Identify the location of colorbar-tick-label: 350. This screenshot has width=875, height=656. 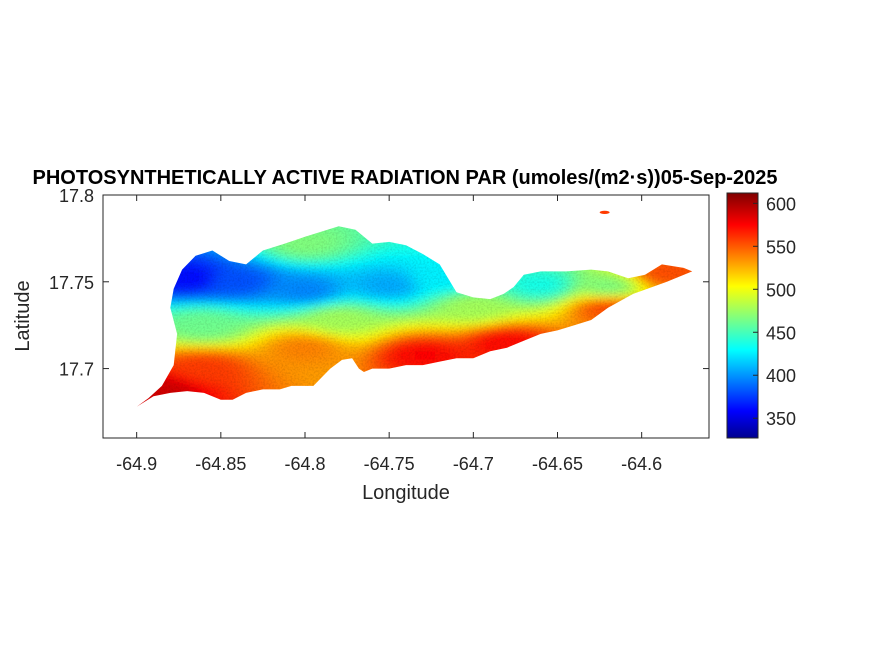
(781, 419).